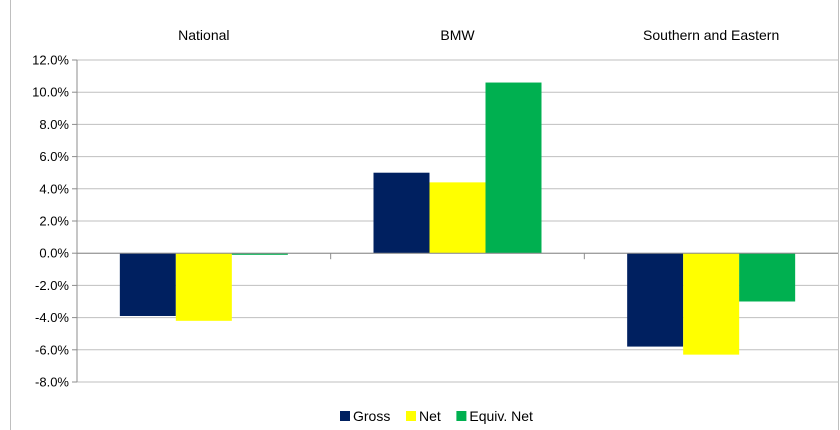  I want to click on y-tick-label: -2.0%, so click(52, 285).